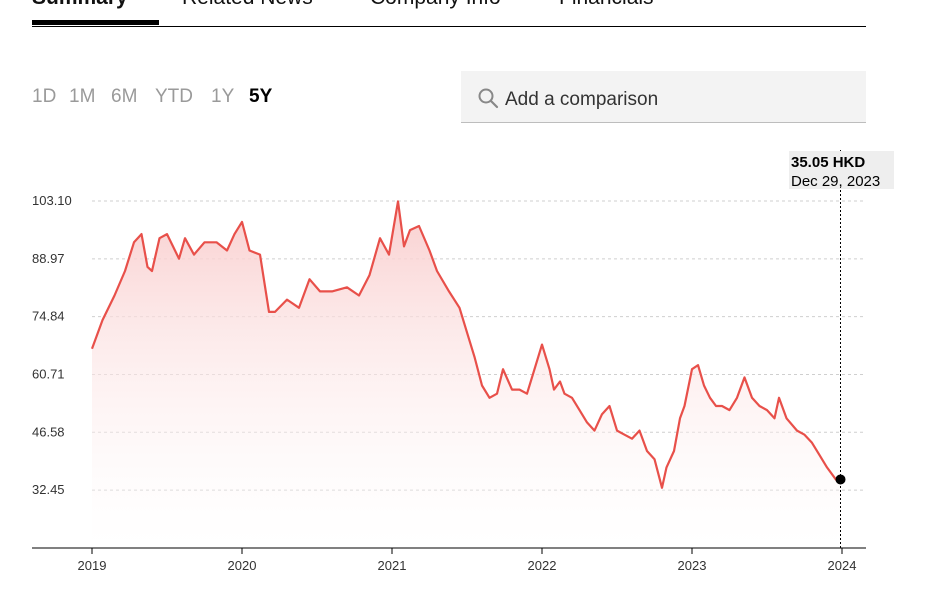 Image resolution: width=928 pixels, height=600 pixels. I want to click on add-comparison-input: Add a comparison, so click(663, 97).